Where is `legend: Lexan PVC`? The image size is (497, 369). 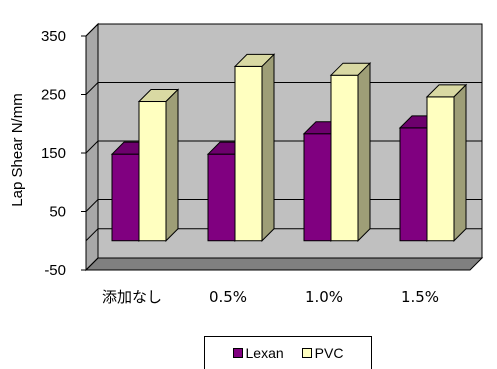 legend: Lexan PVC is located at coordinates (288, 352).